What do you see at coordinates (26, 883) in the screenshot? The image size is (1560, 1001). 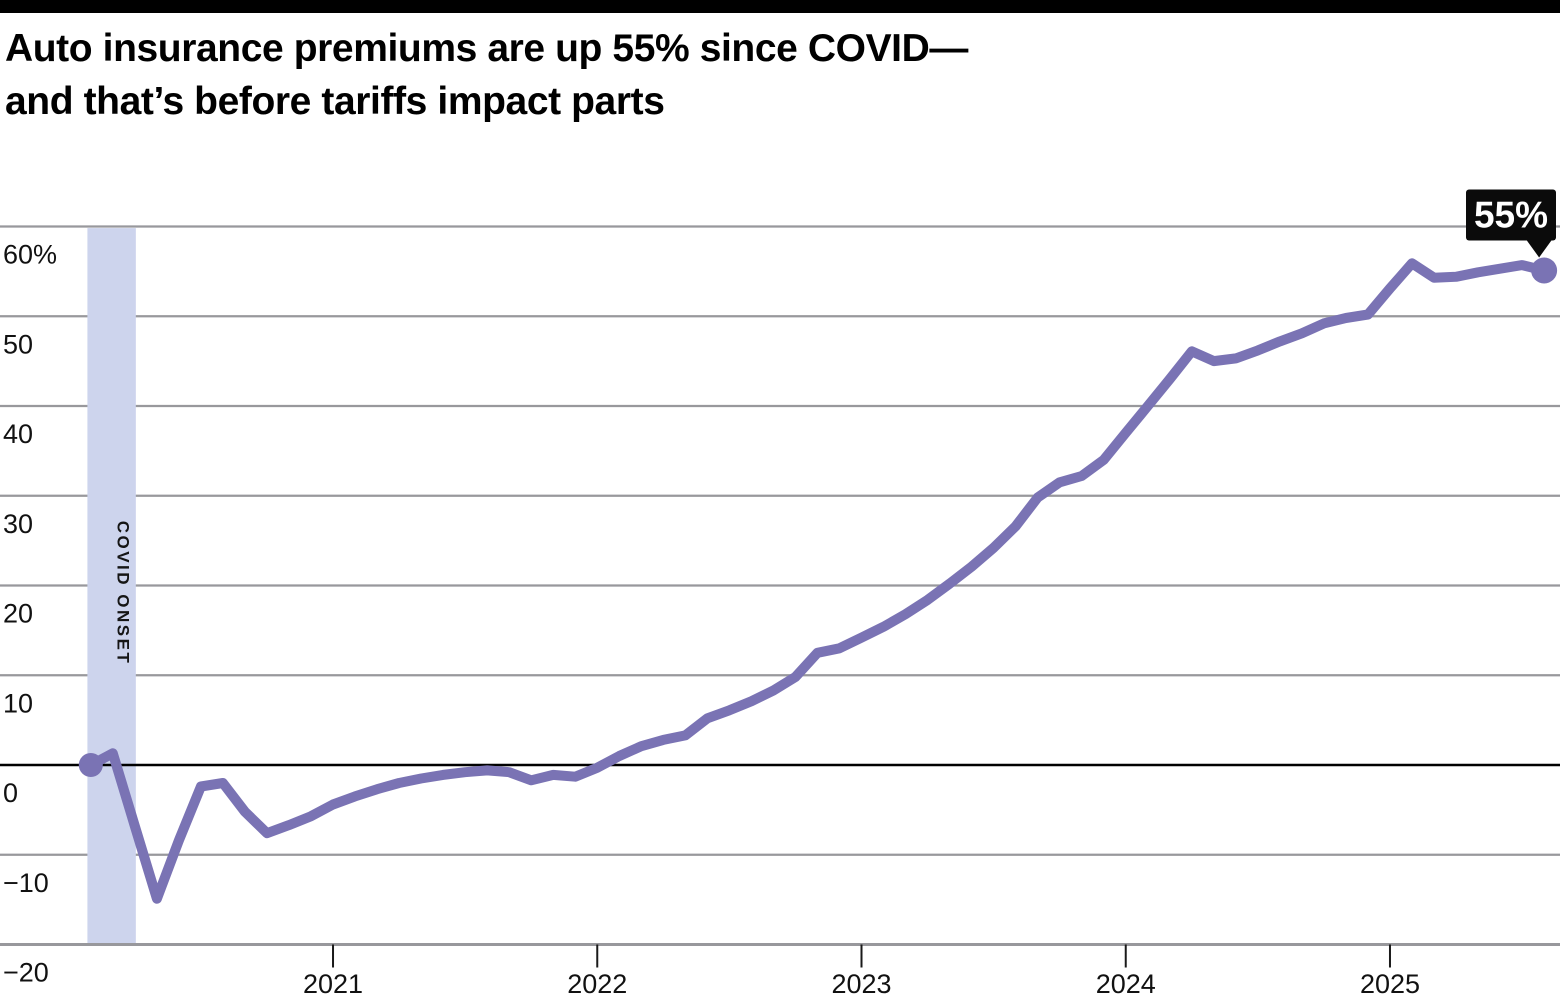 I see `y-tick-label--10: −10` at bounding box center [26, 883].